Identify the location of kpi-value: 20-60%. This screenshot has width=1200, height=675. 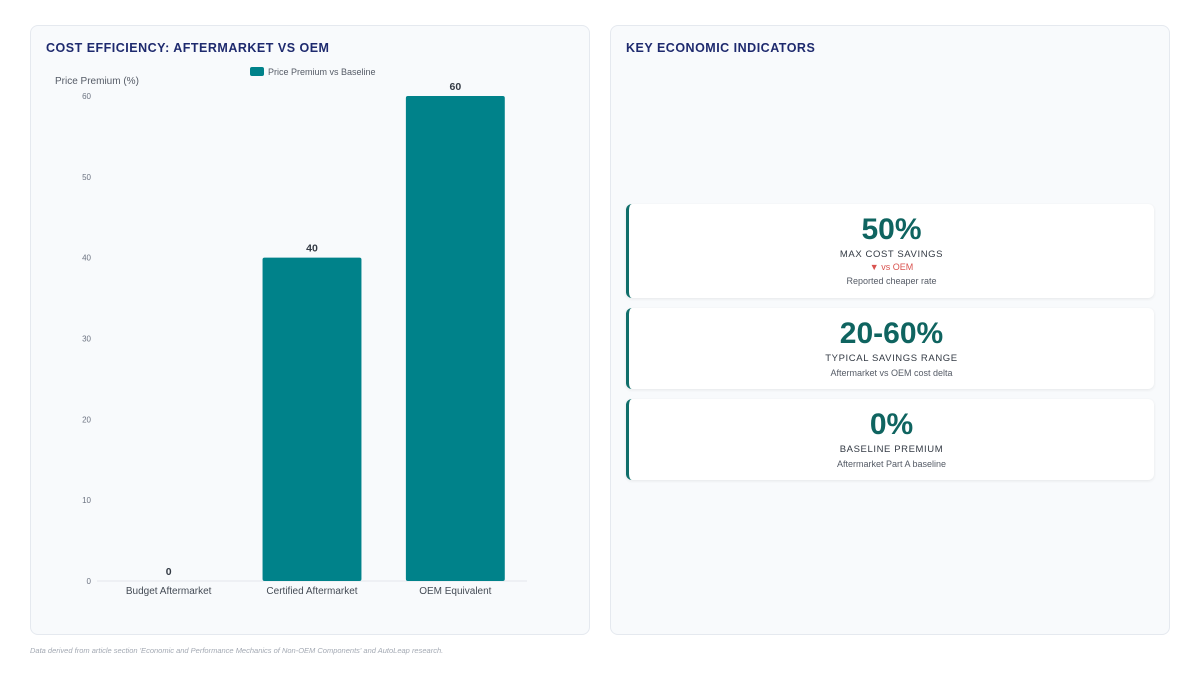
(891, 334).